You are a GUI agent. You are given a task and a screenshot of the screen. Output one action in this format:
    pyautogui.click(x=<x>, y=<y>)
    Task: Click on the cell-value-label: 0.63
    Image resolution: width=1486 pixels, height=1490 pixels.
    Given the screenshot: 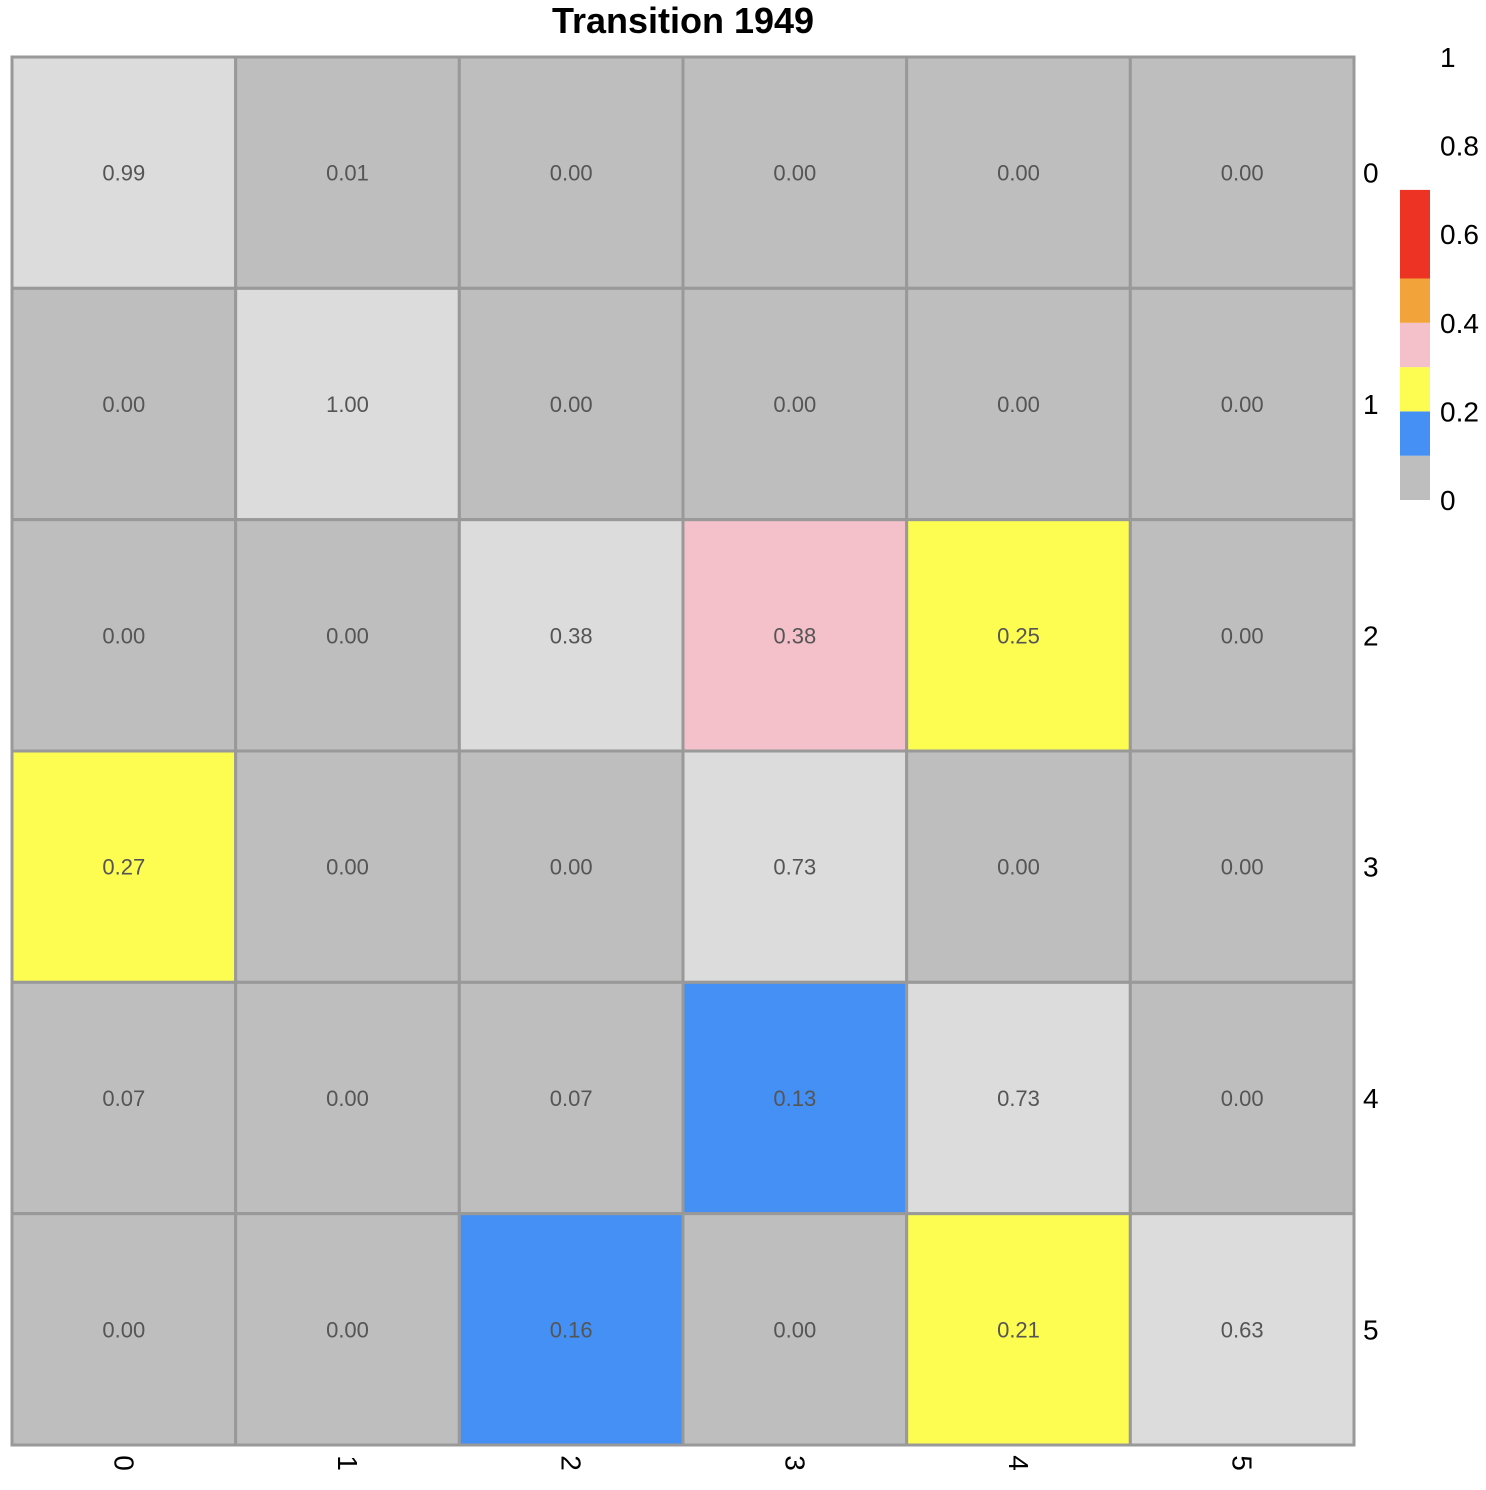 What is the action you would take?
    pyautogui.click(x=1242, y=1329)
    